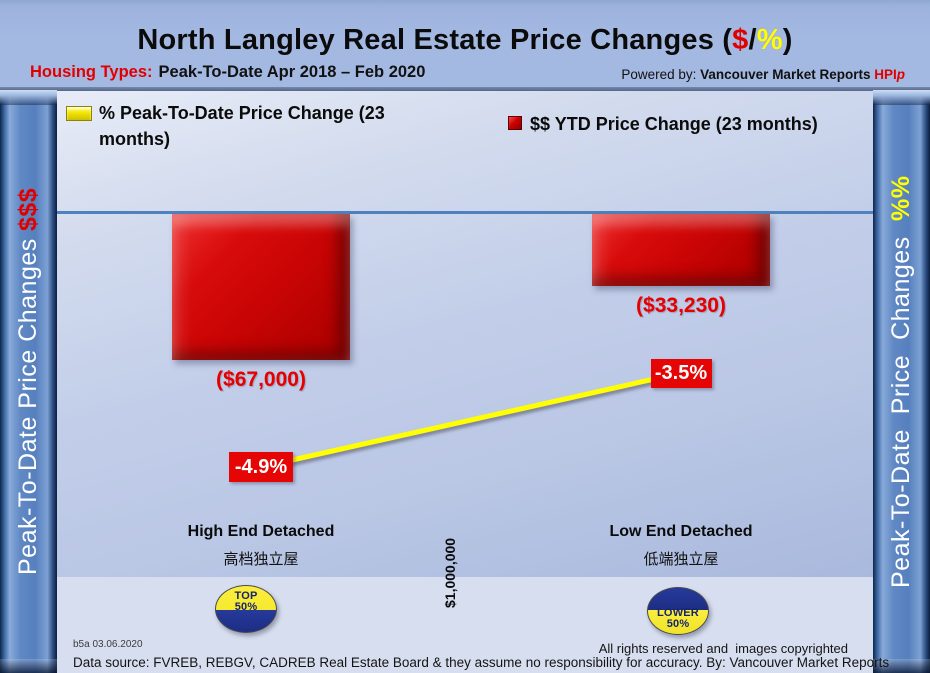 This screenshot has width=930, height=673. I want to click on hpi-p-label: p, so click(900, 74).